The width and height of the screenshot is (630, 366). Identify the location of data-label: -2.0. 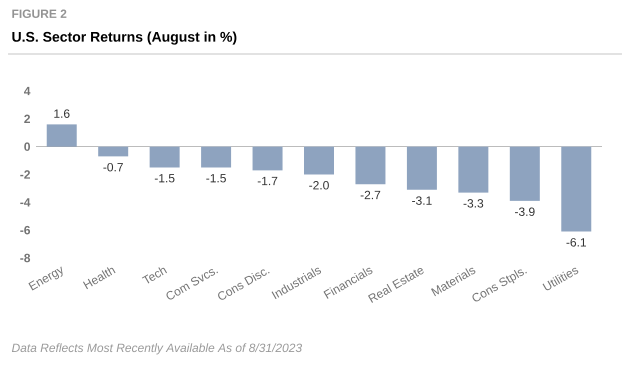
(319, 185).